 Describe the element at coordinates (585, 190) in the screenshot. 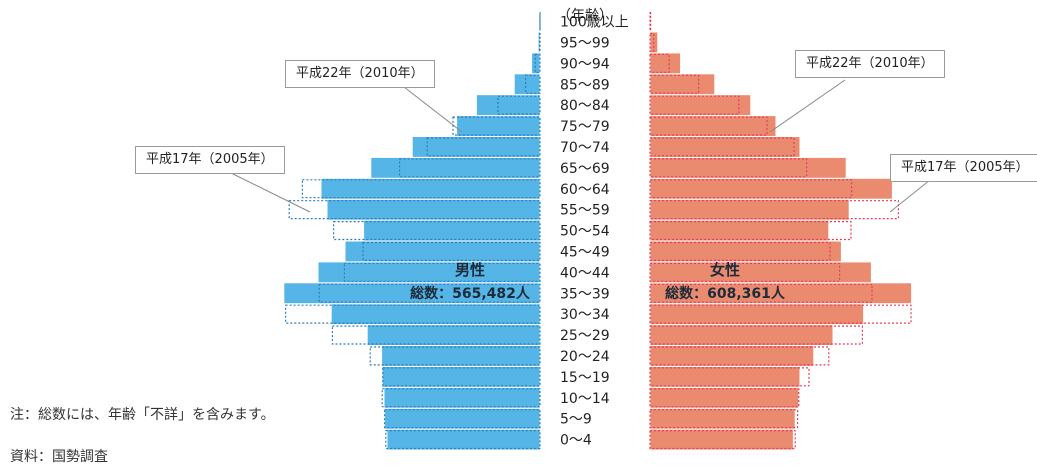

I see `age-tick-label: 60〜64` at that location.